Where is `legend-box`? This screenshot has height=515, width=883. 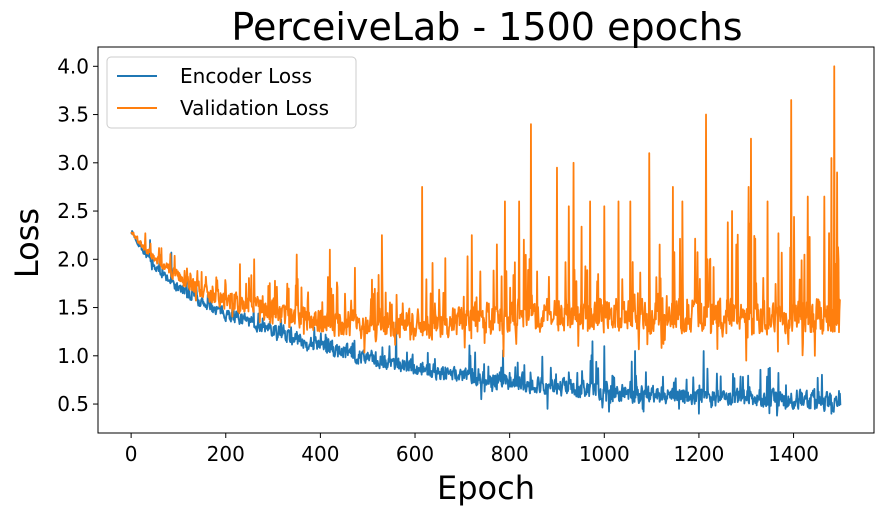 legend-box is located at coordinates (231, 92).